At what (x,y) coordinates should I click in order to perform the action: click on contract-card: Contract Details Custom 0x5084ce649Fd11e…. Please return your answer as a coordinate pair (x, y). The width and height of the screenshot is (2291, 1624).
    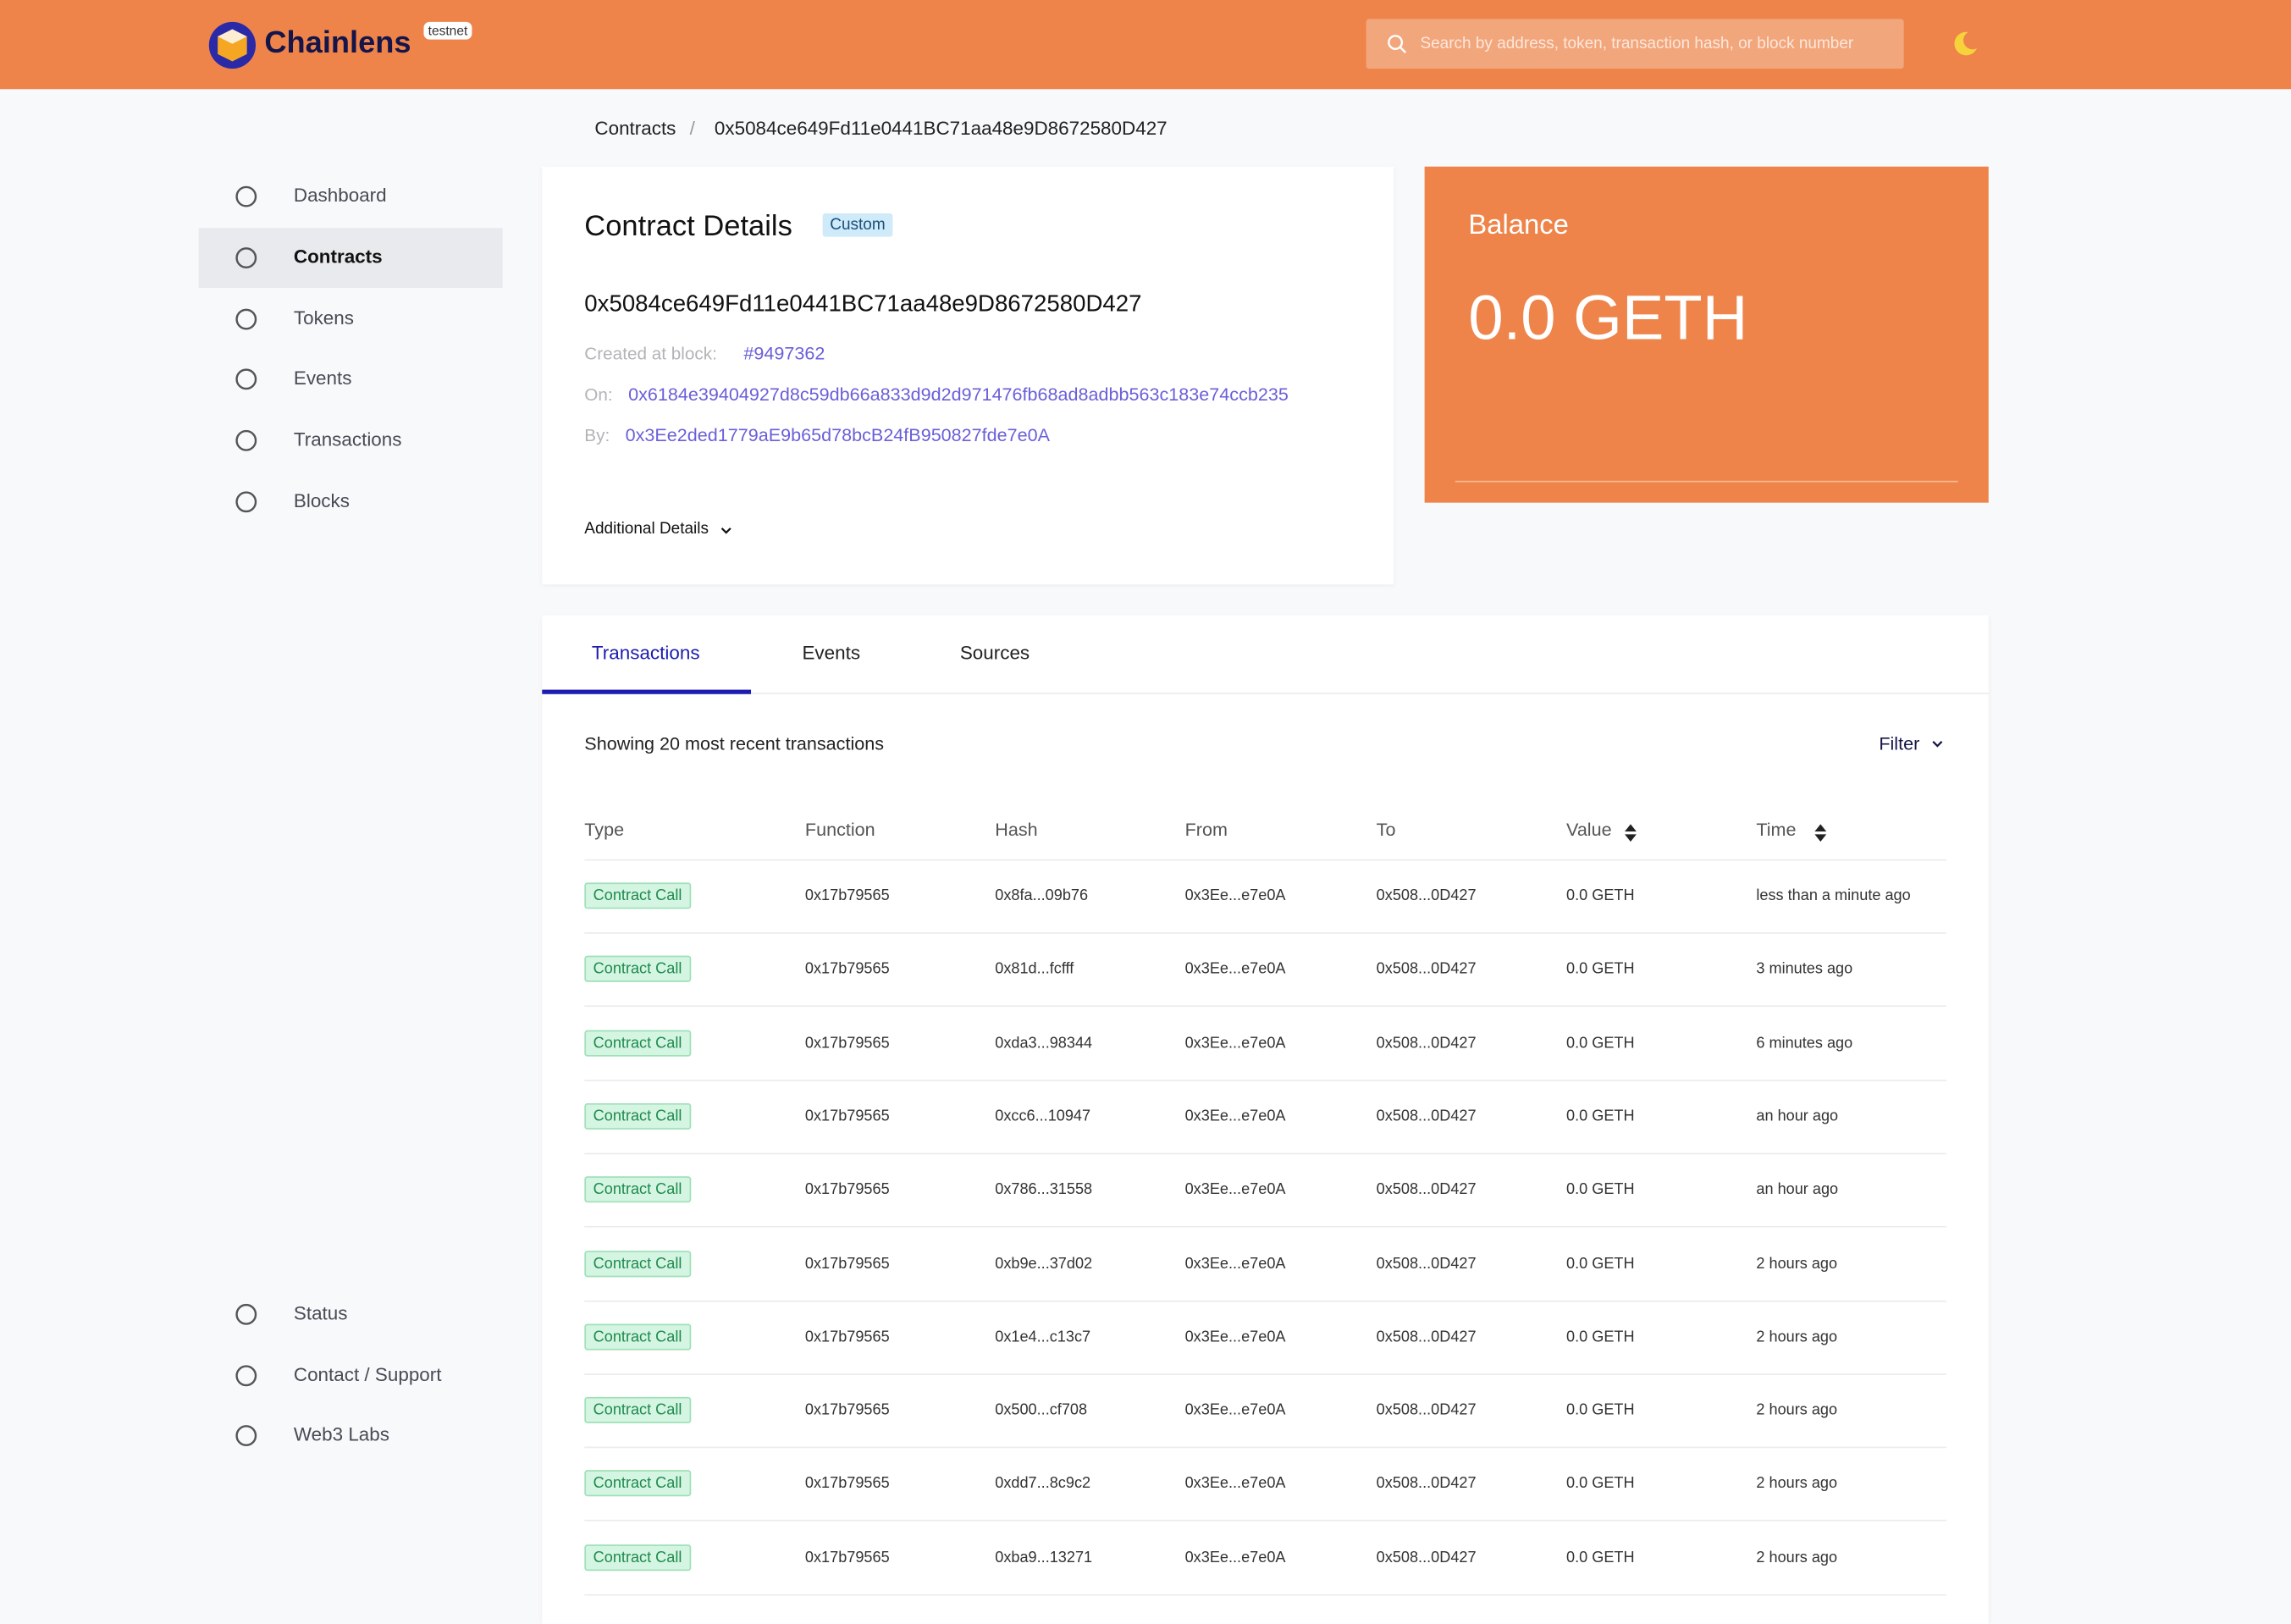
    Looking at the image, I should click on (968, 375).